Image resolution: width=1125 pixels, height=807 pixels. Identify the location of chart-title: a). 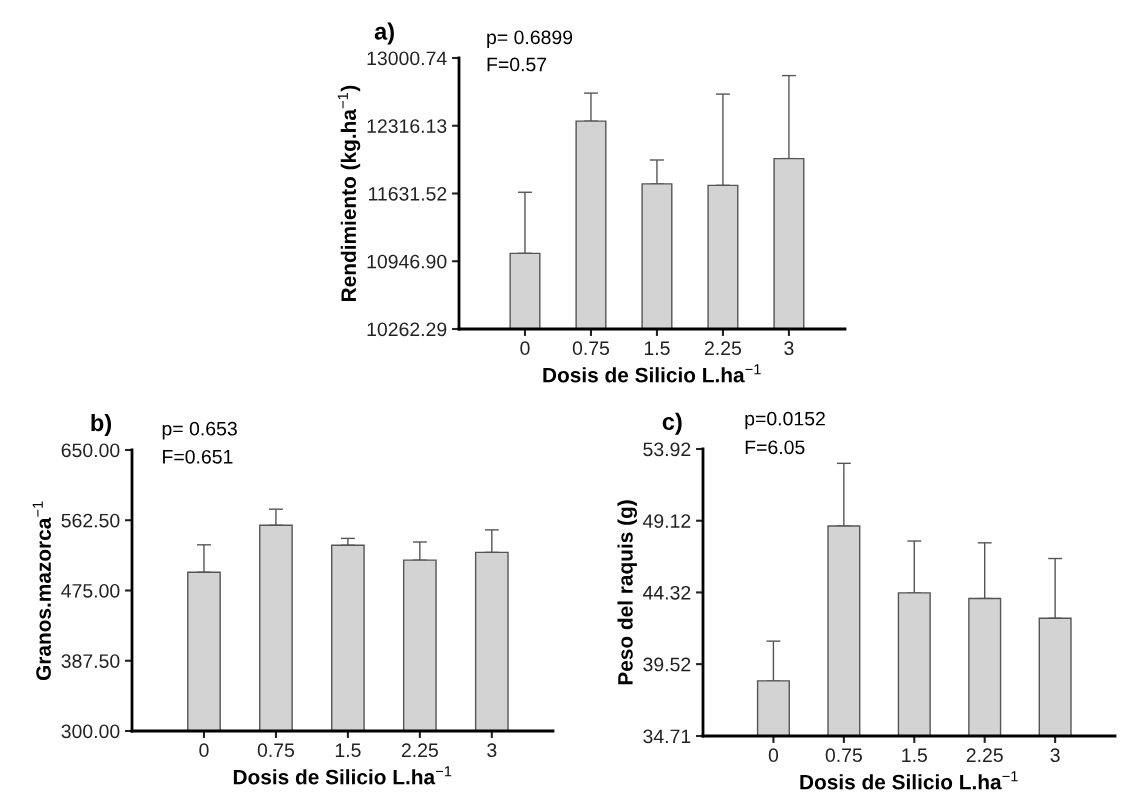
(384, 33).